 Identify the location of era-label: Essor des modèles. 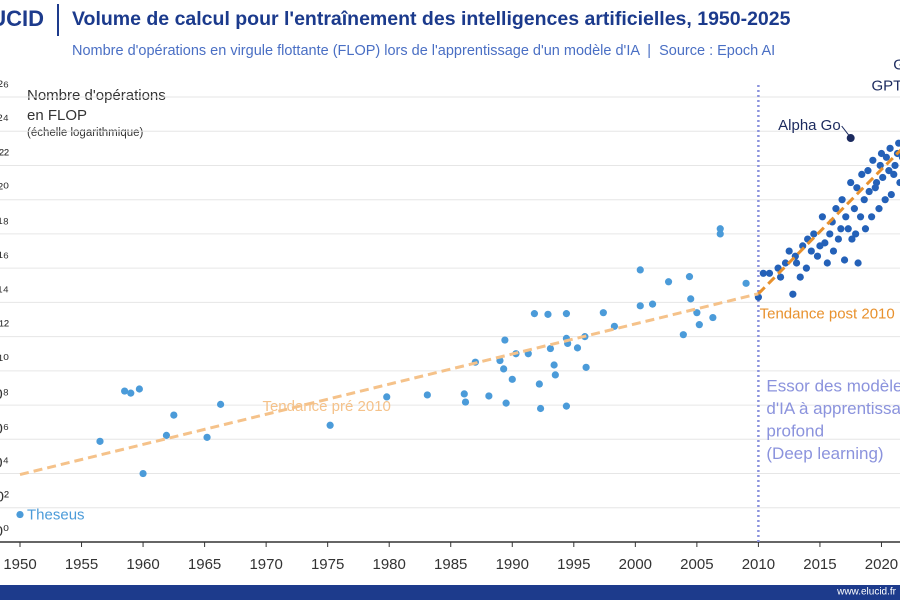
(833, 385).